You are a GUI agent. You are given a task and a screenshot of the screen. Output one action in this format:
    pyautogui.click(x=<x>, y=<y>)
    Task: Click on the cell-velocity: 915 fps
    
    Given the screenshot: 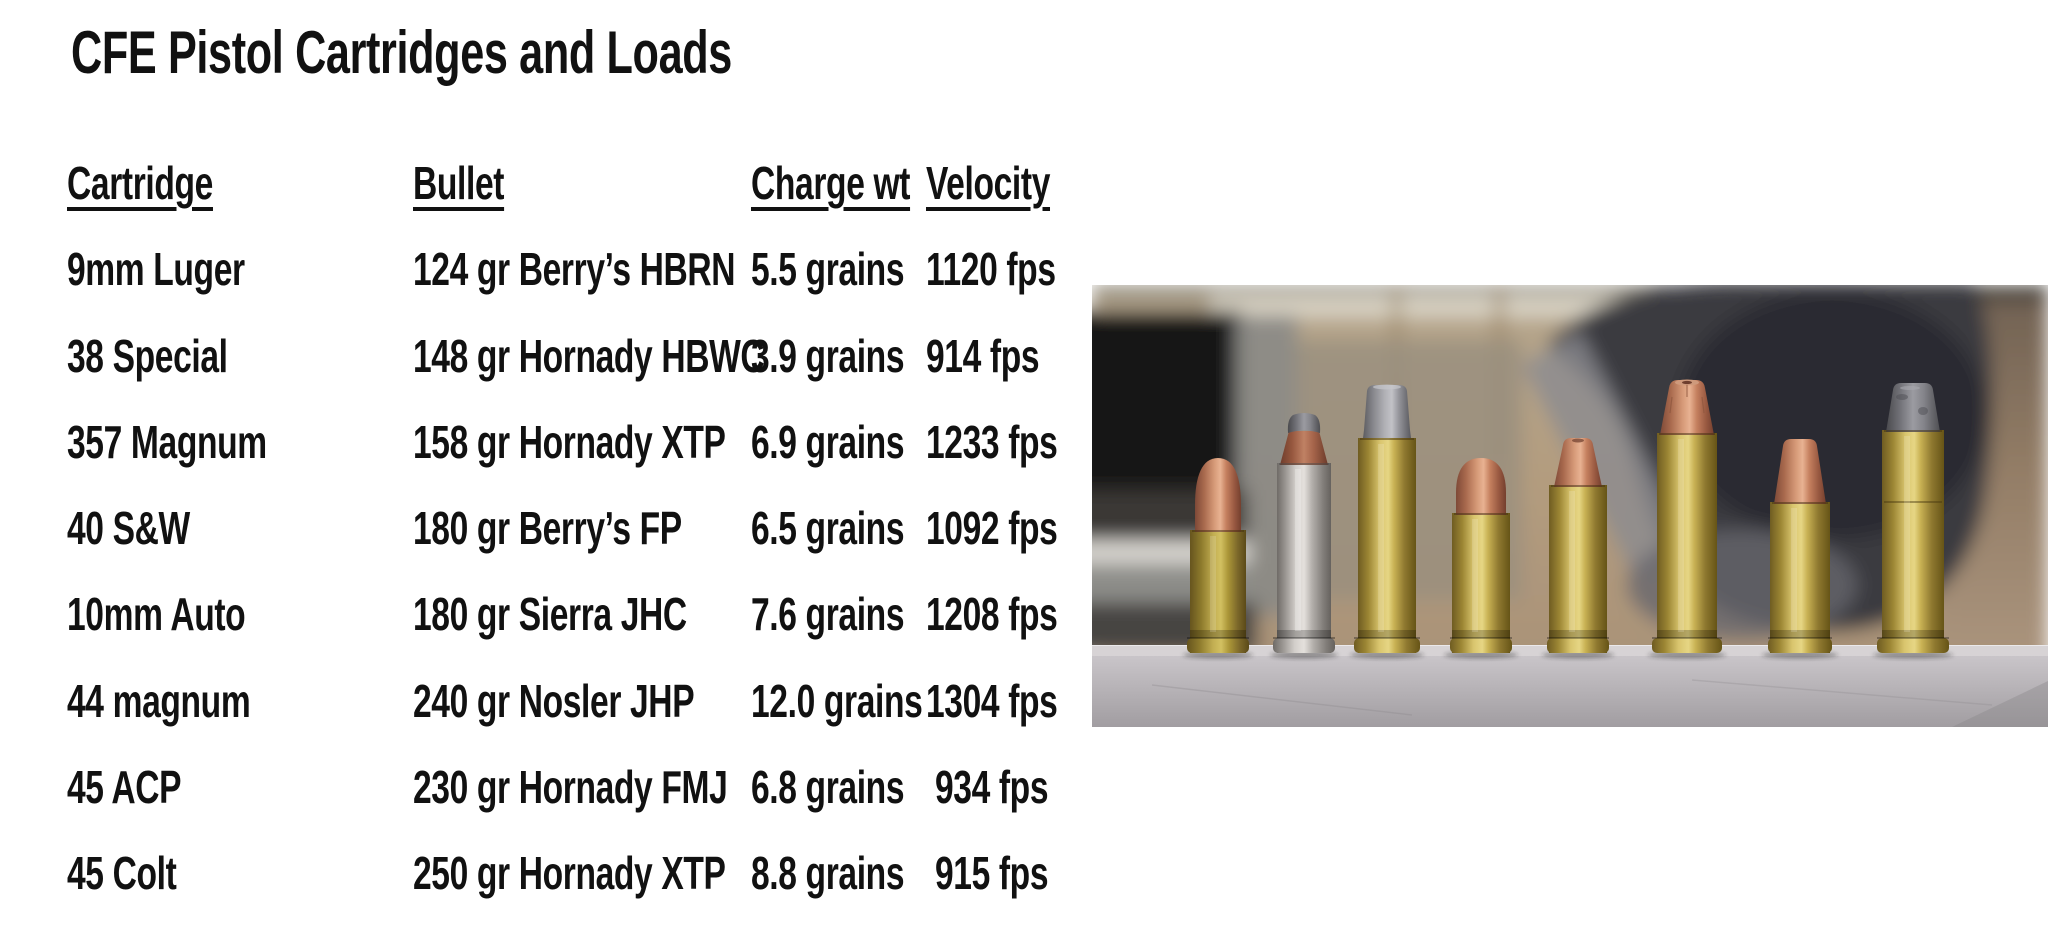 What is the action you would take?
    pyautogui.click(x=987, y=873)
    